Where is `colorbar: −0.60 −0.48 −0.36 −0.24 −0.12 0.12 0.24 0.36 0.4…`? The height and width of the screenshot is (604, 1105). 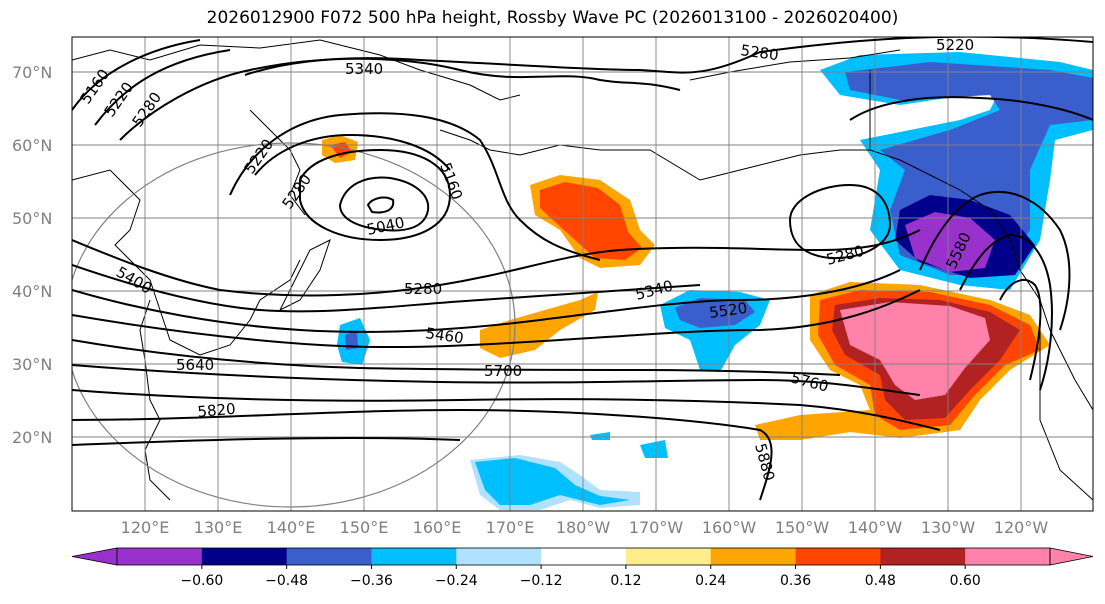
colorbar: −0.60 −0.48 −0.36 −0.24 −0.12 0.12 0.24 0.36 0.4… is located at coordinates (582, 568).